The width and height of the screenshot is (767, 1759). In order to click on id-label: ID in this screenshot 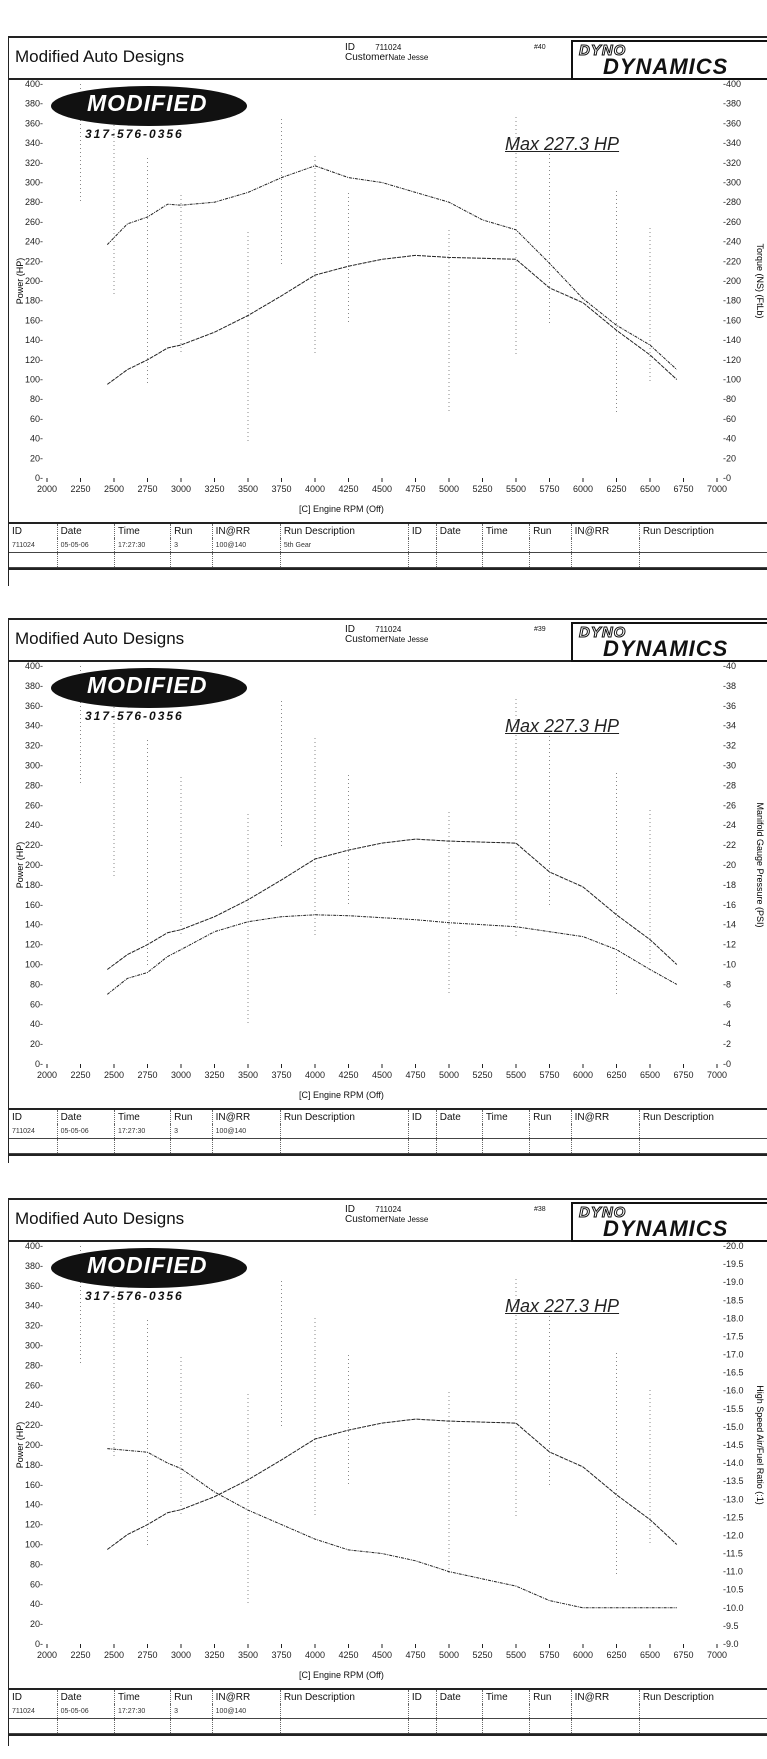, I will do `click(350, 47)`.